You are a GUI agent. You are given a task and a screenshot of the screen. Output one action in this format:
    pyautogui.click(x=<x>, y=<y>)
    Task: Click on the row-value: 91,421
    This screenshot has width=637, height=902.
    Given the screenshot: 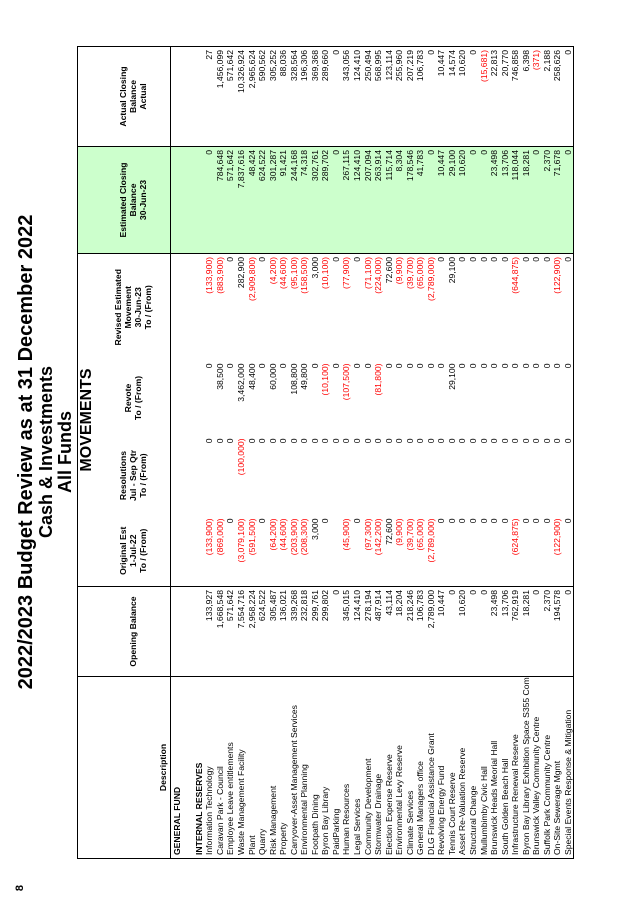 What is the action you would take?
    pyautogui.click(x=283, y=200)
    